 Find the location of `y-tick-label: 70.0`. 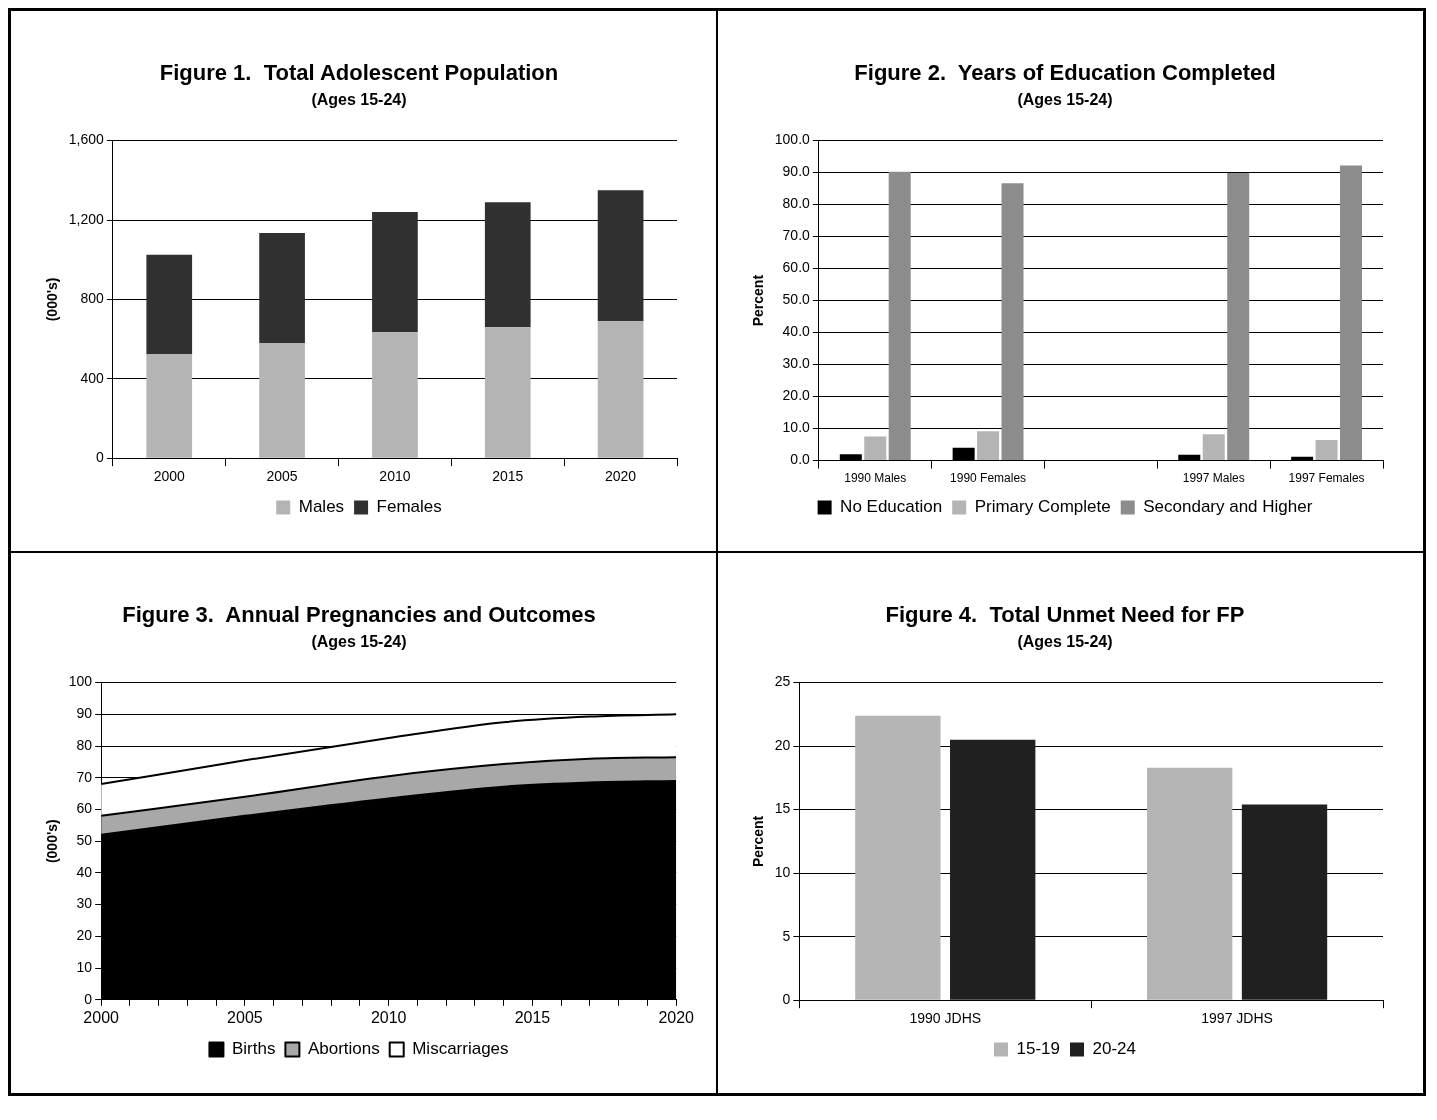

y-tick-label: 70.0 is located at coordinates (796, 235).